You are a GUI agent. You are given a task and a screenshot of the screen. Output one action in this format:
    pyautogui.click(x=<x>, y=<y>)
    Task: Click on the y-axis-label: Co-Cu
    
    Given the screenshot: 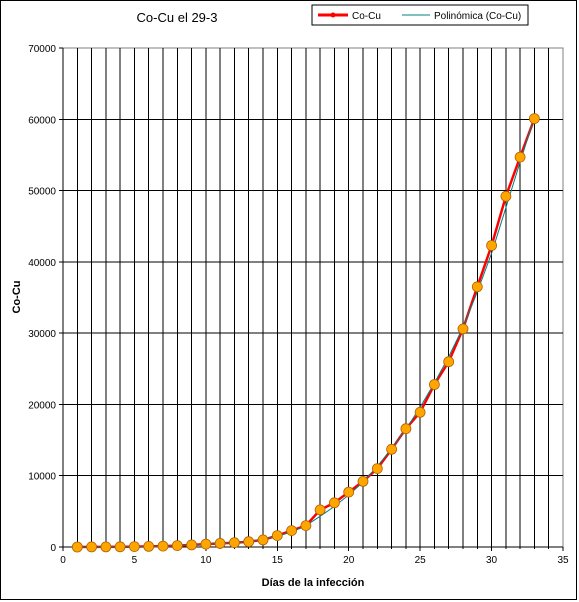 What is the action you would take?
    pyautogui.click(x=17, y=297)
    